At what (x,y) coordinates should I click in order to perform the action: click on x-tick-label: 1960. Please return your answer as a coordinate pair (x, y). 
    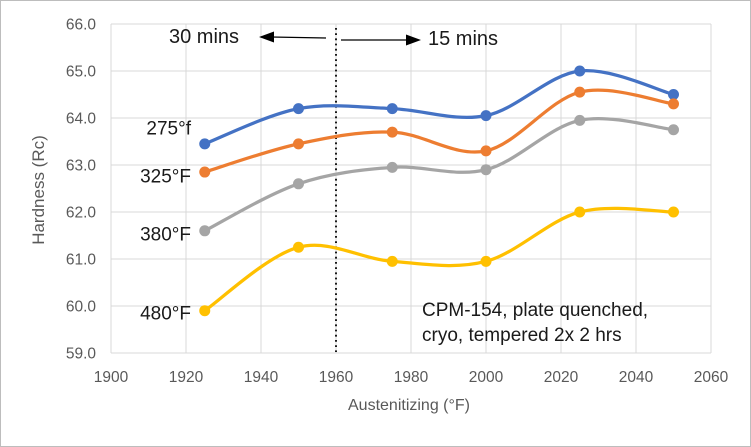
    Looking at the image, I should click on (336, 377).